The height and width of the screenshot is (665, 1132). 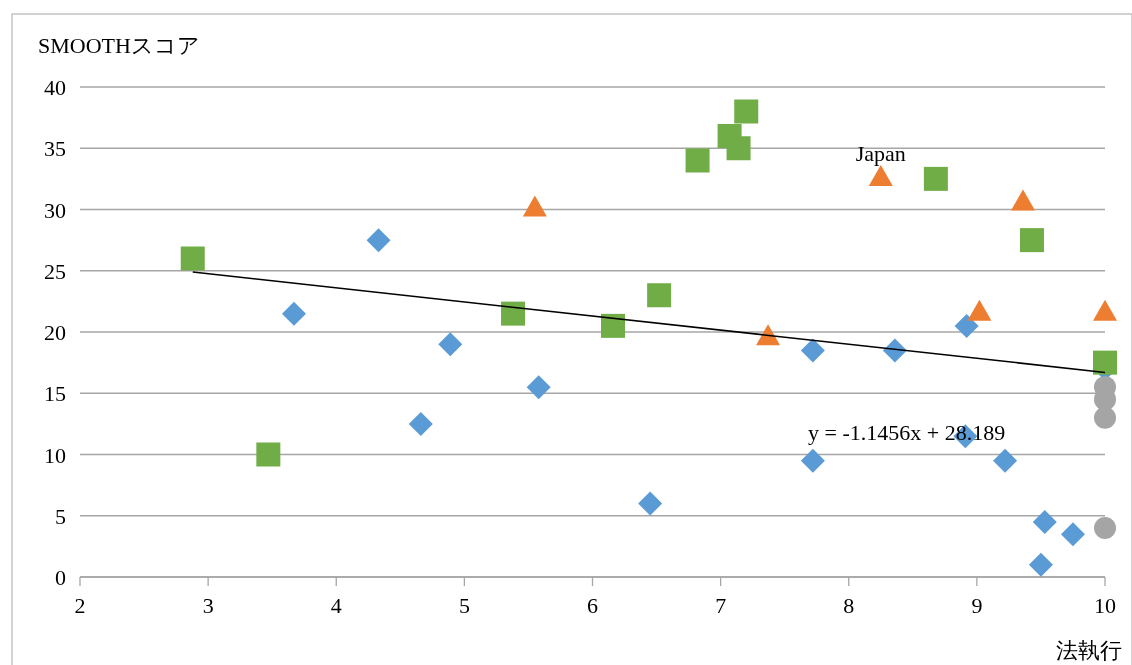 I want to click on x-tick-label: 9, so click(x=977, y=605).